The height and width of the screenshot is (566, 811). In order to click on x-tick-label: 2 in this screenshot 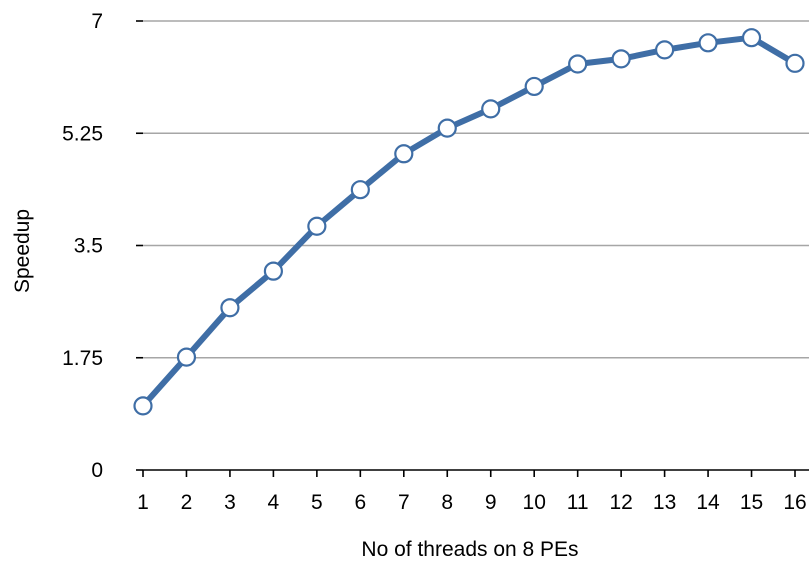, I will do `click(187, 502)`.